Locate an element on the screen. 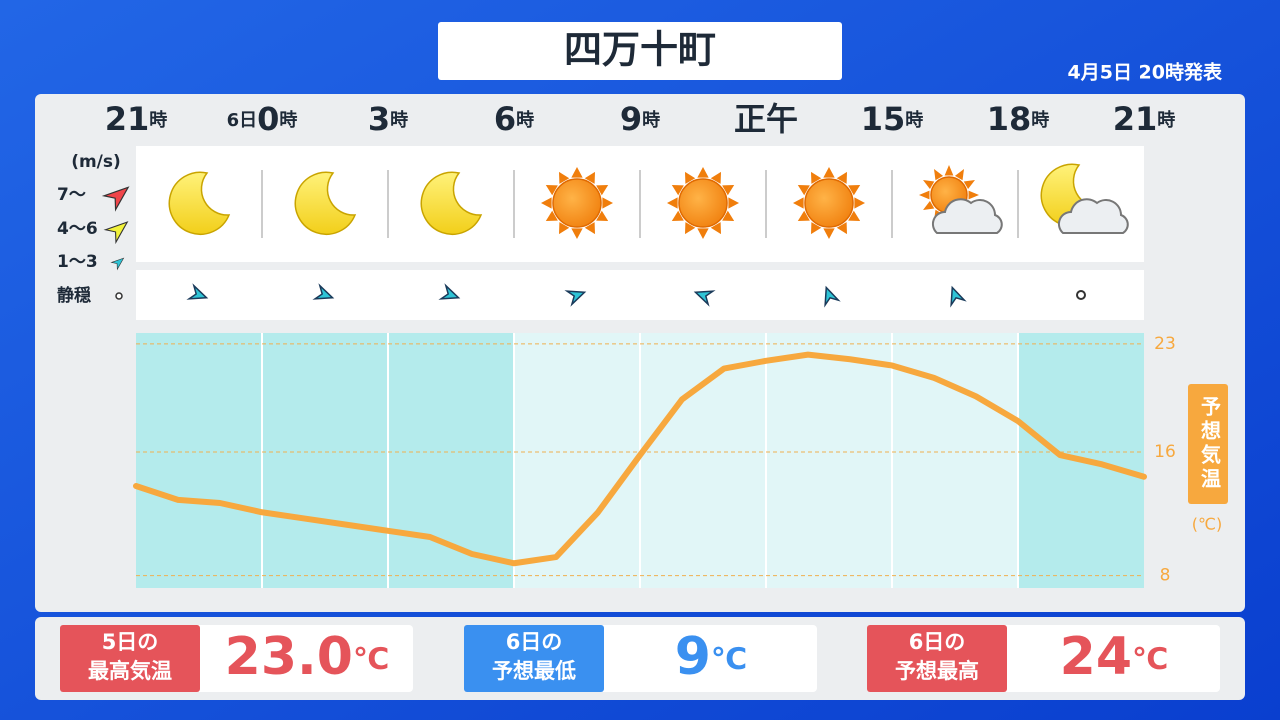 This screenshot has width=1280, height=724. y-tick-label: 16 is located at coordinates (1165, 452).